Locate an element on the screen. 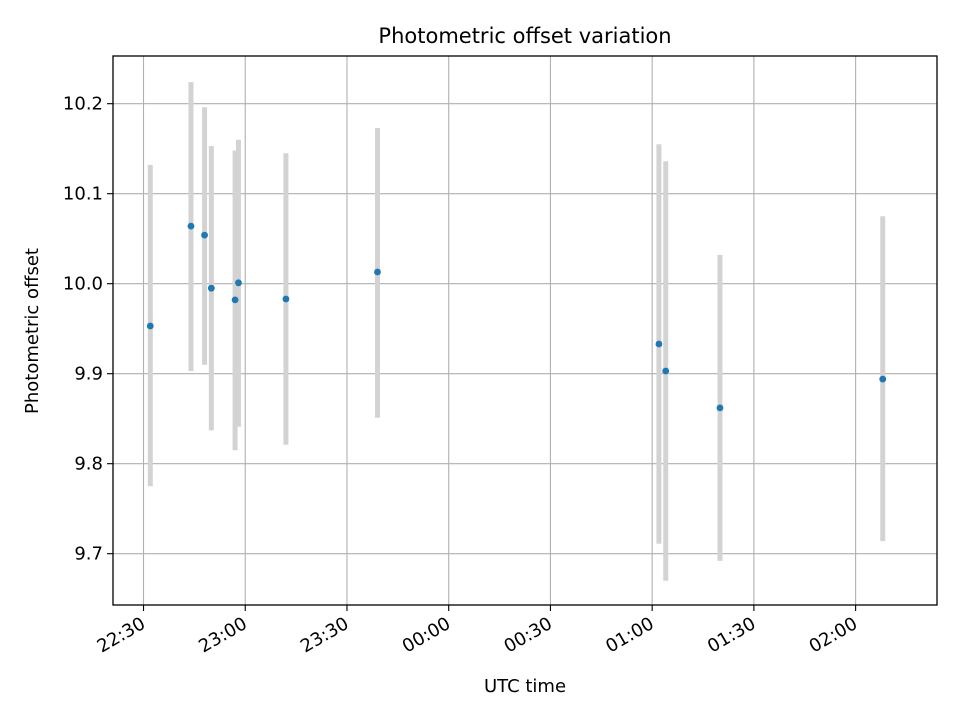 The image size is (960, 720). x-axis-label: UTC time is located at coordinates (525, 686).